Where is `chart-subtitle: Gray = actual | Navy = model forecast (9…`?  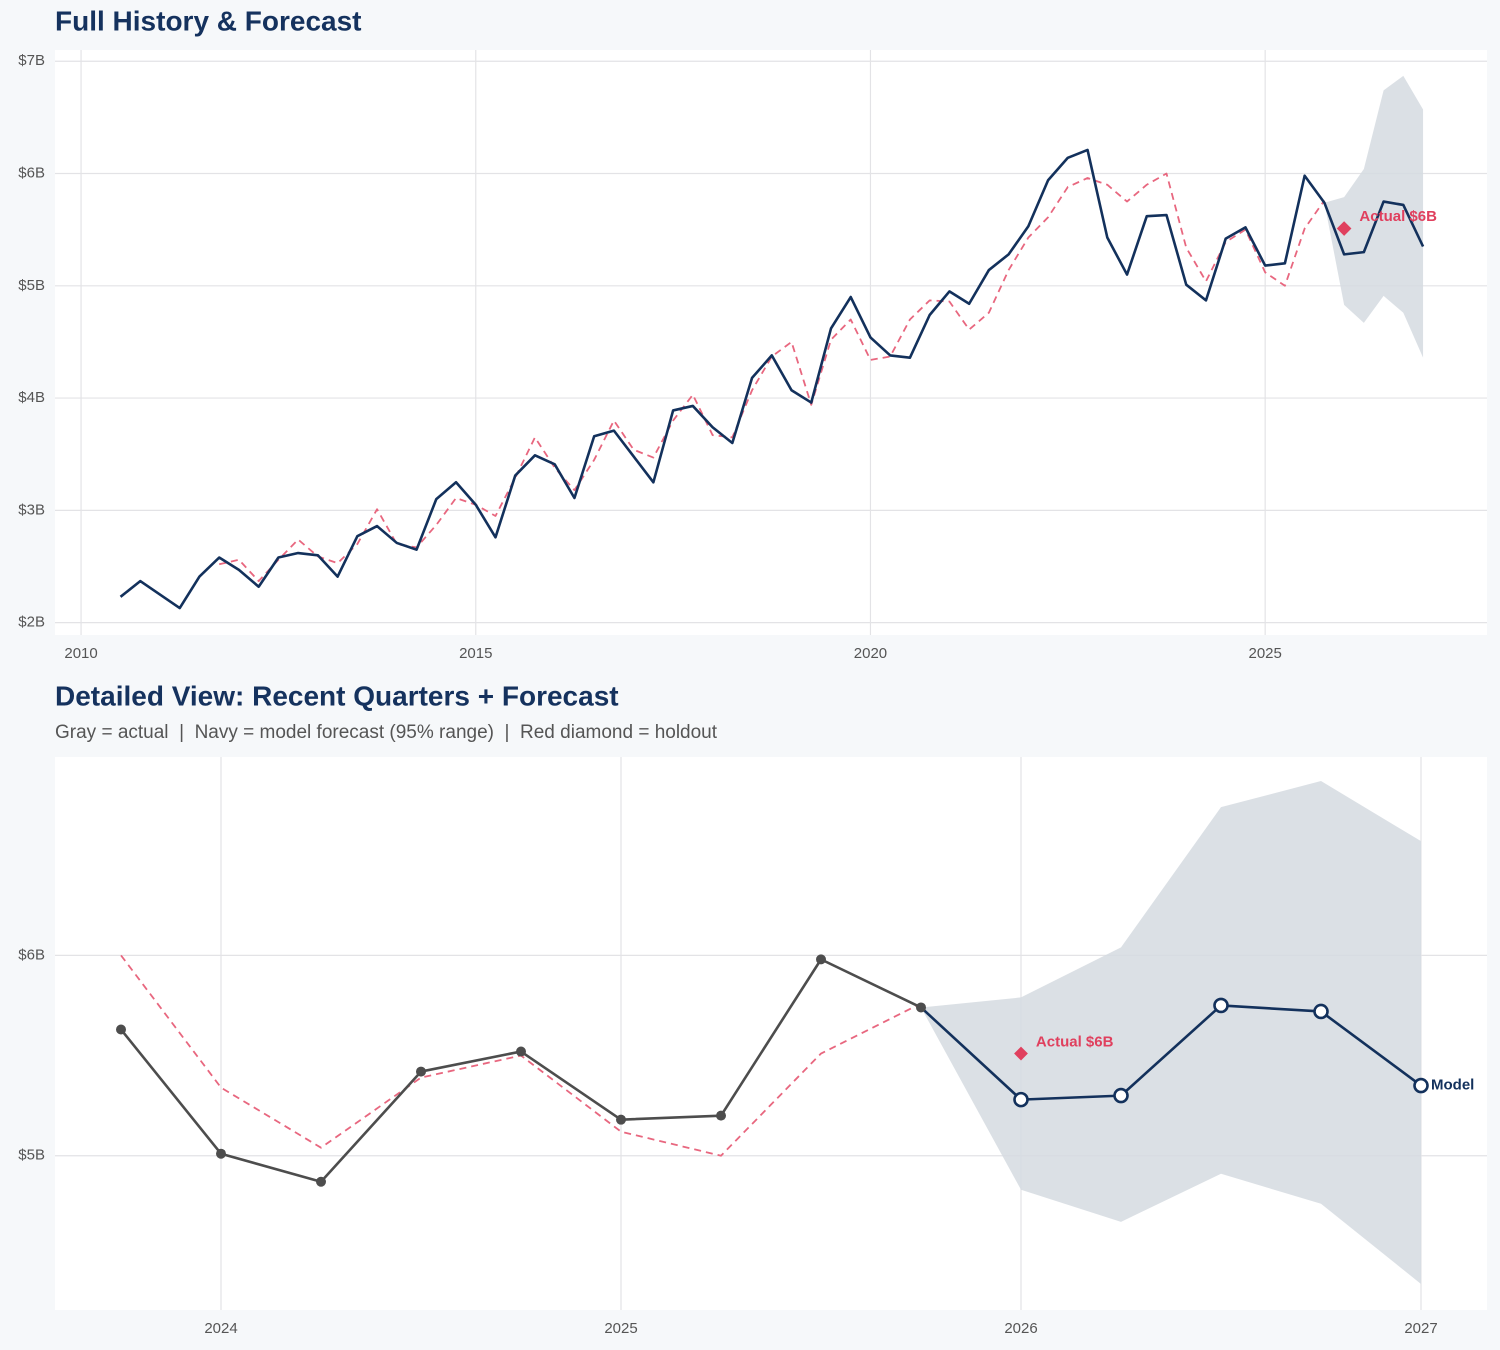
chart-subtitle: Gray = actual | Navy = model forecast (9… is located at coordinates (386, 732).